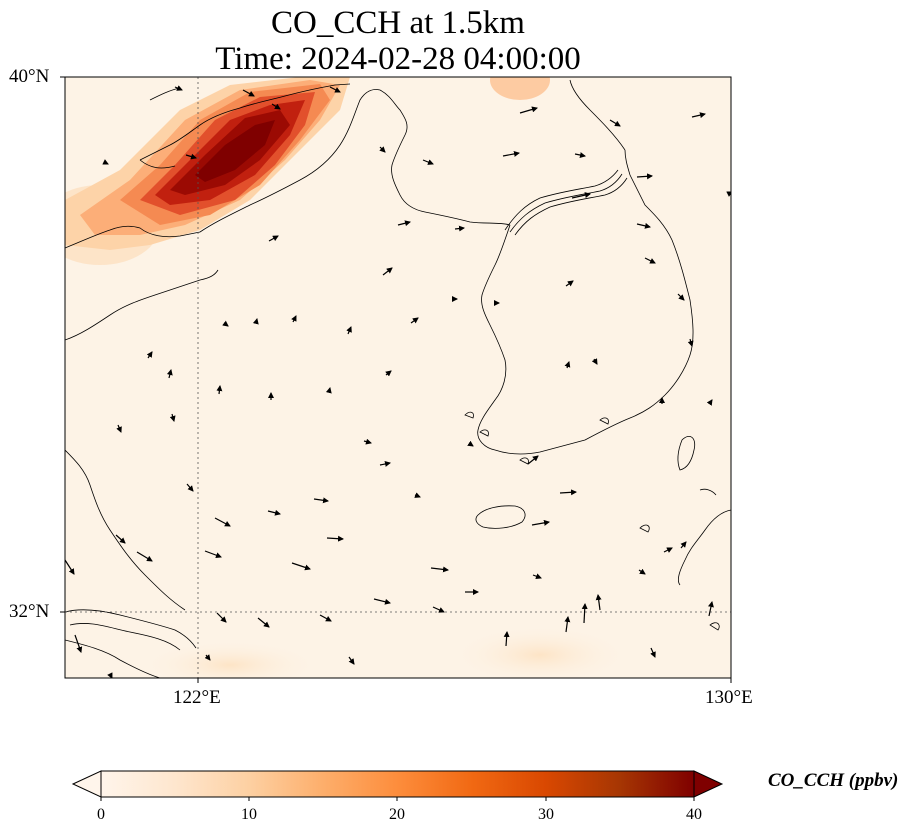 Image resolution: width=921 pixels, height=836 pixels. Describe the element at coordinates (833, 780) in the screenshot. I see `colorbar-label: CO_CCH (ppbv)` at that location.